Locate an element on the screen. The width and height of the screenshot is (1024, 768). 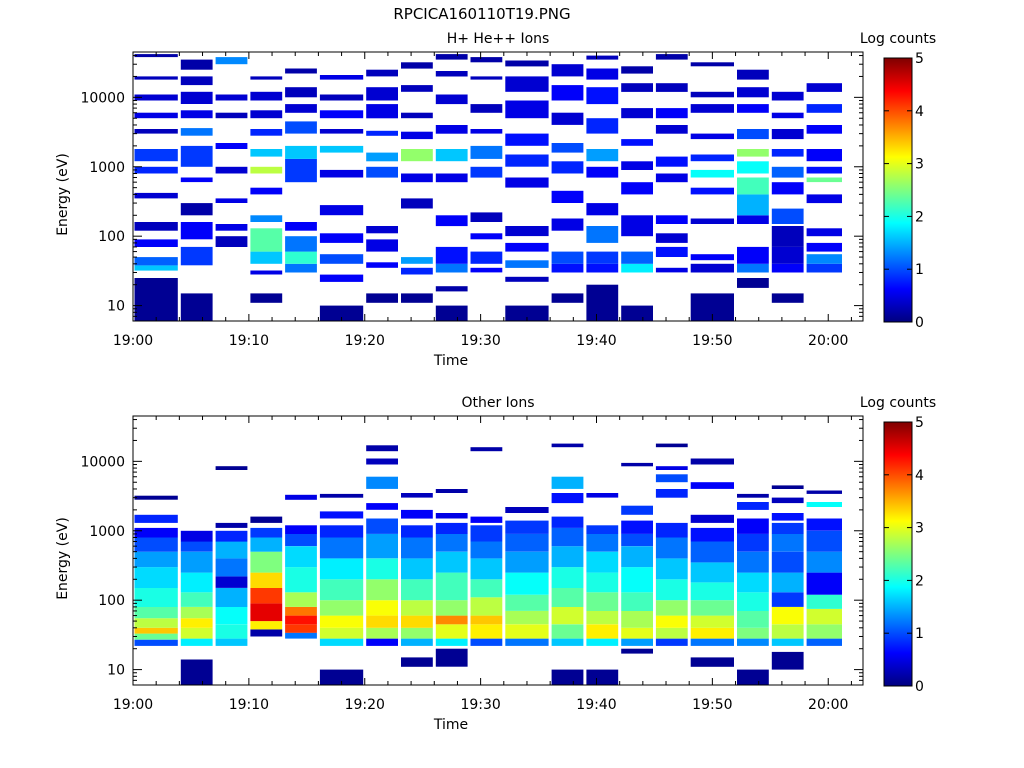
colorbar-tick-label: 1 is located at coordinates (919, 634).